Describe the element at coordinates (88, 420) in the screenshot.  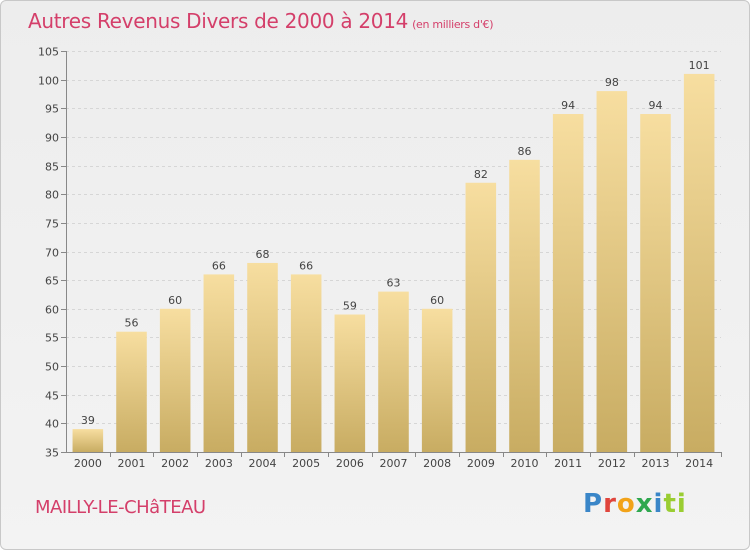
I see `bar-value-label: 39` at that location.